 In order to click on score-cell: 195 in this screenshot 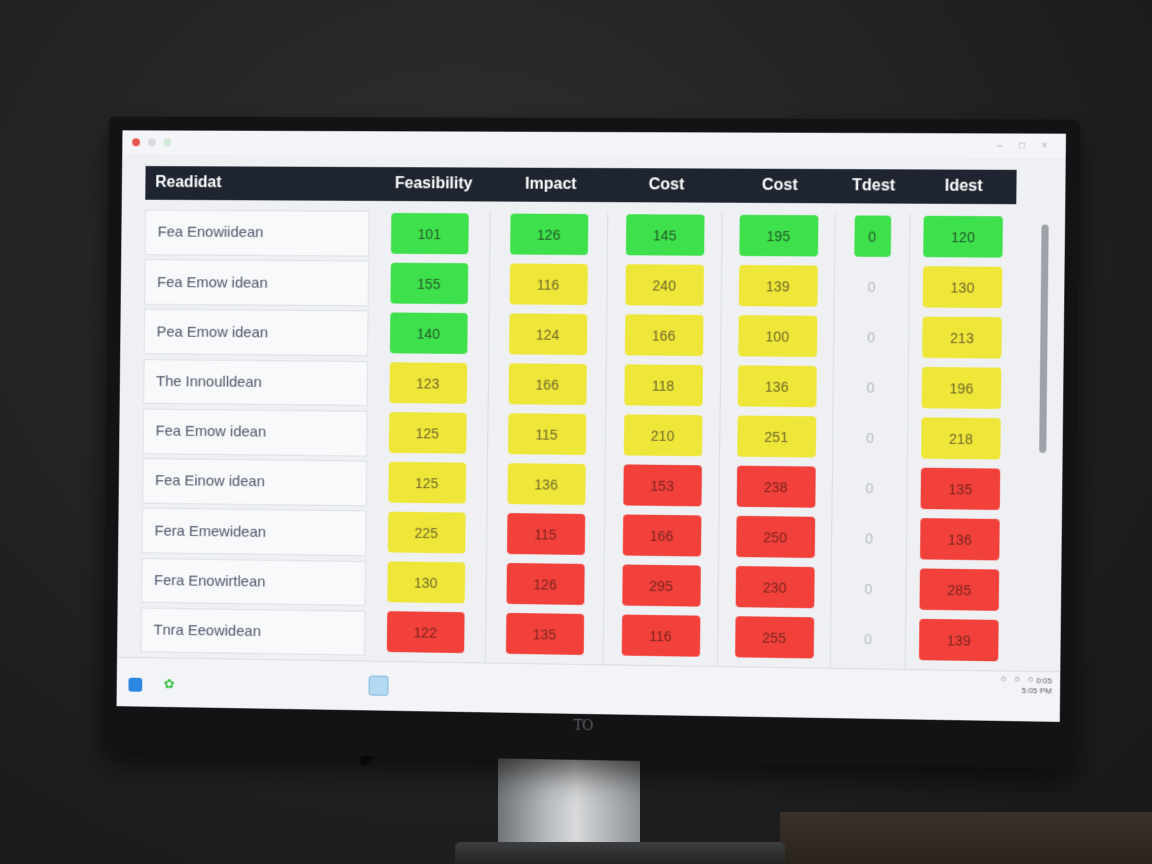, I will do `click(778, 236)`.